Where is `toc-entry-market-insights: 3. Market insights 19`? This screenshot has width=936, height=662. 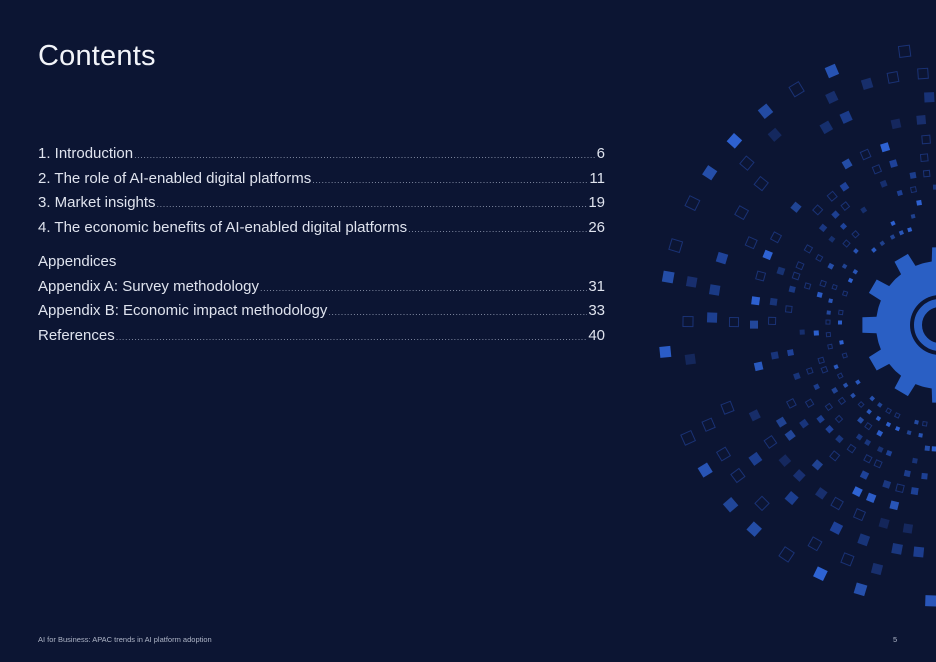
toc-entry-market-insights: 3. Market insights 19 is located at coordinates (321, 206).